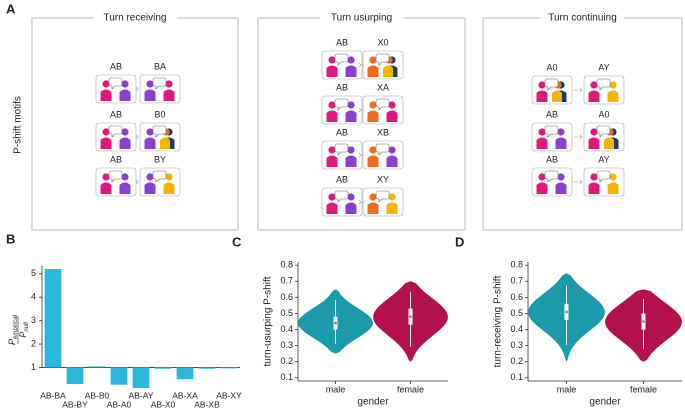 This screenshot has height=408, width=685. Describe the element at coordinates (383, 132) in the screenshot. I see `motif-label: XB` at that location.